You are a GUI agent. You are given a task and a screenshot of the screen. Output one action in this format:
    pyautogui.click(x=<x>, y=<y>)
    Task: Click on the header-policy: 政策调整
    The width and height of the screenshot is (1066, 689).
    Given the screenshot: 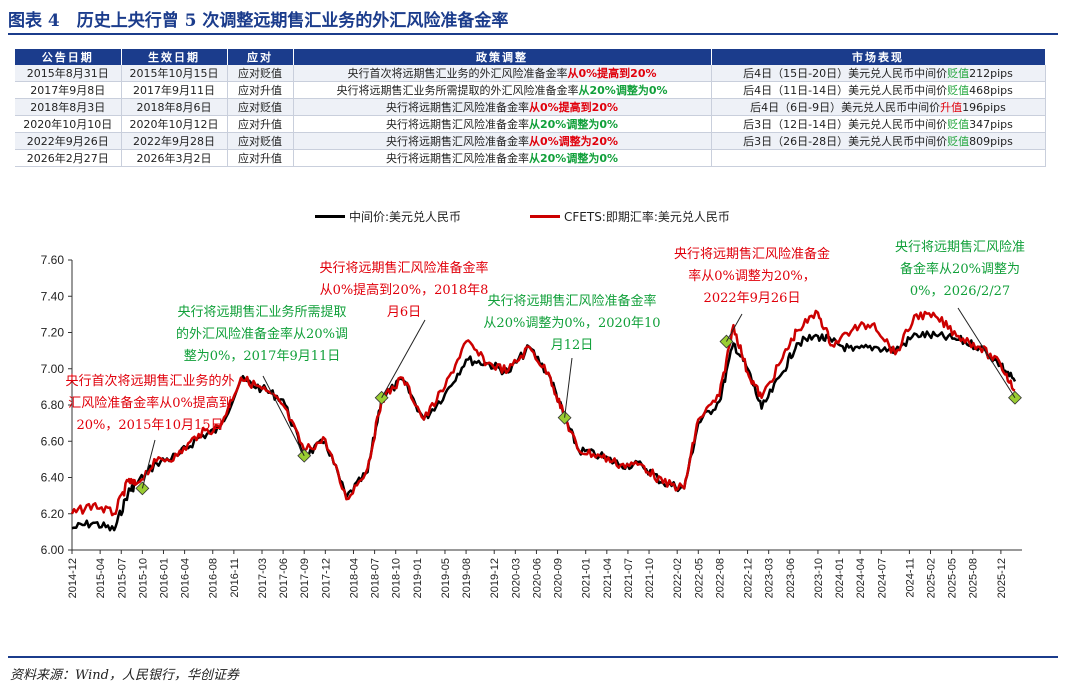 What is the action you would take?
    pyautogui.click(x=502, y=57)
    